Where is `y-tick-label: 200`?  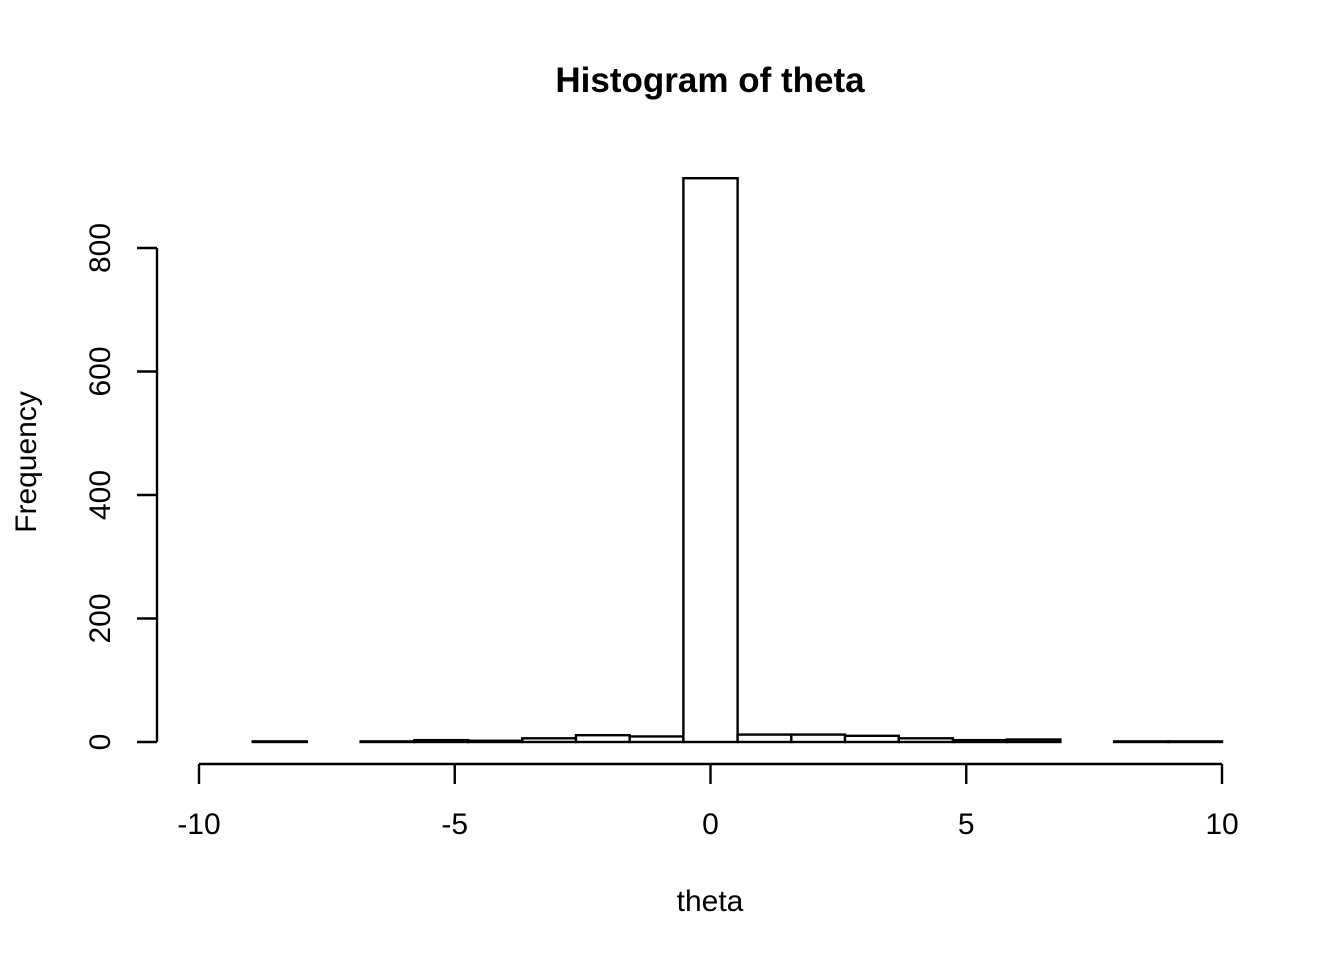 y-tick-label: 200 is located at coordinates (100, 618).